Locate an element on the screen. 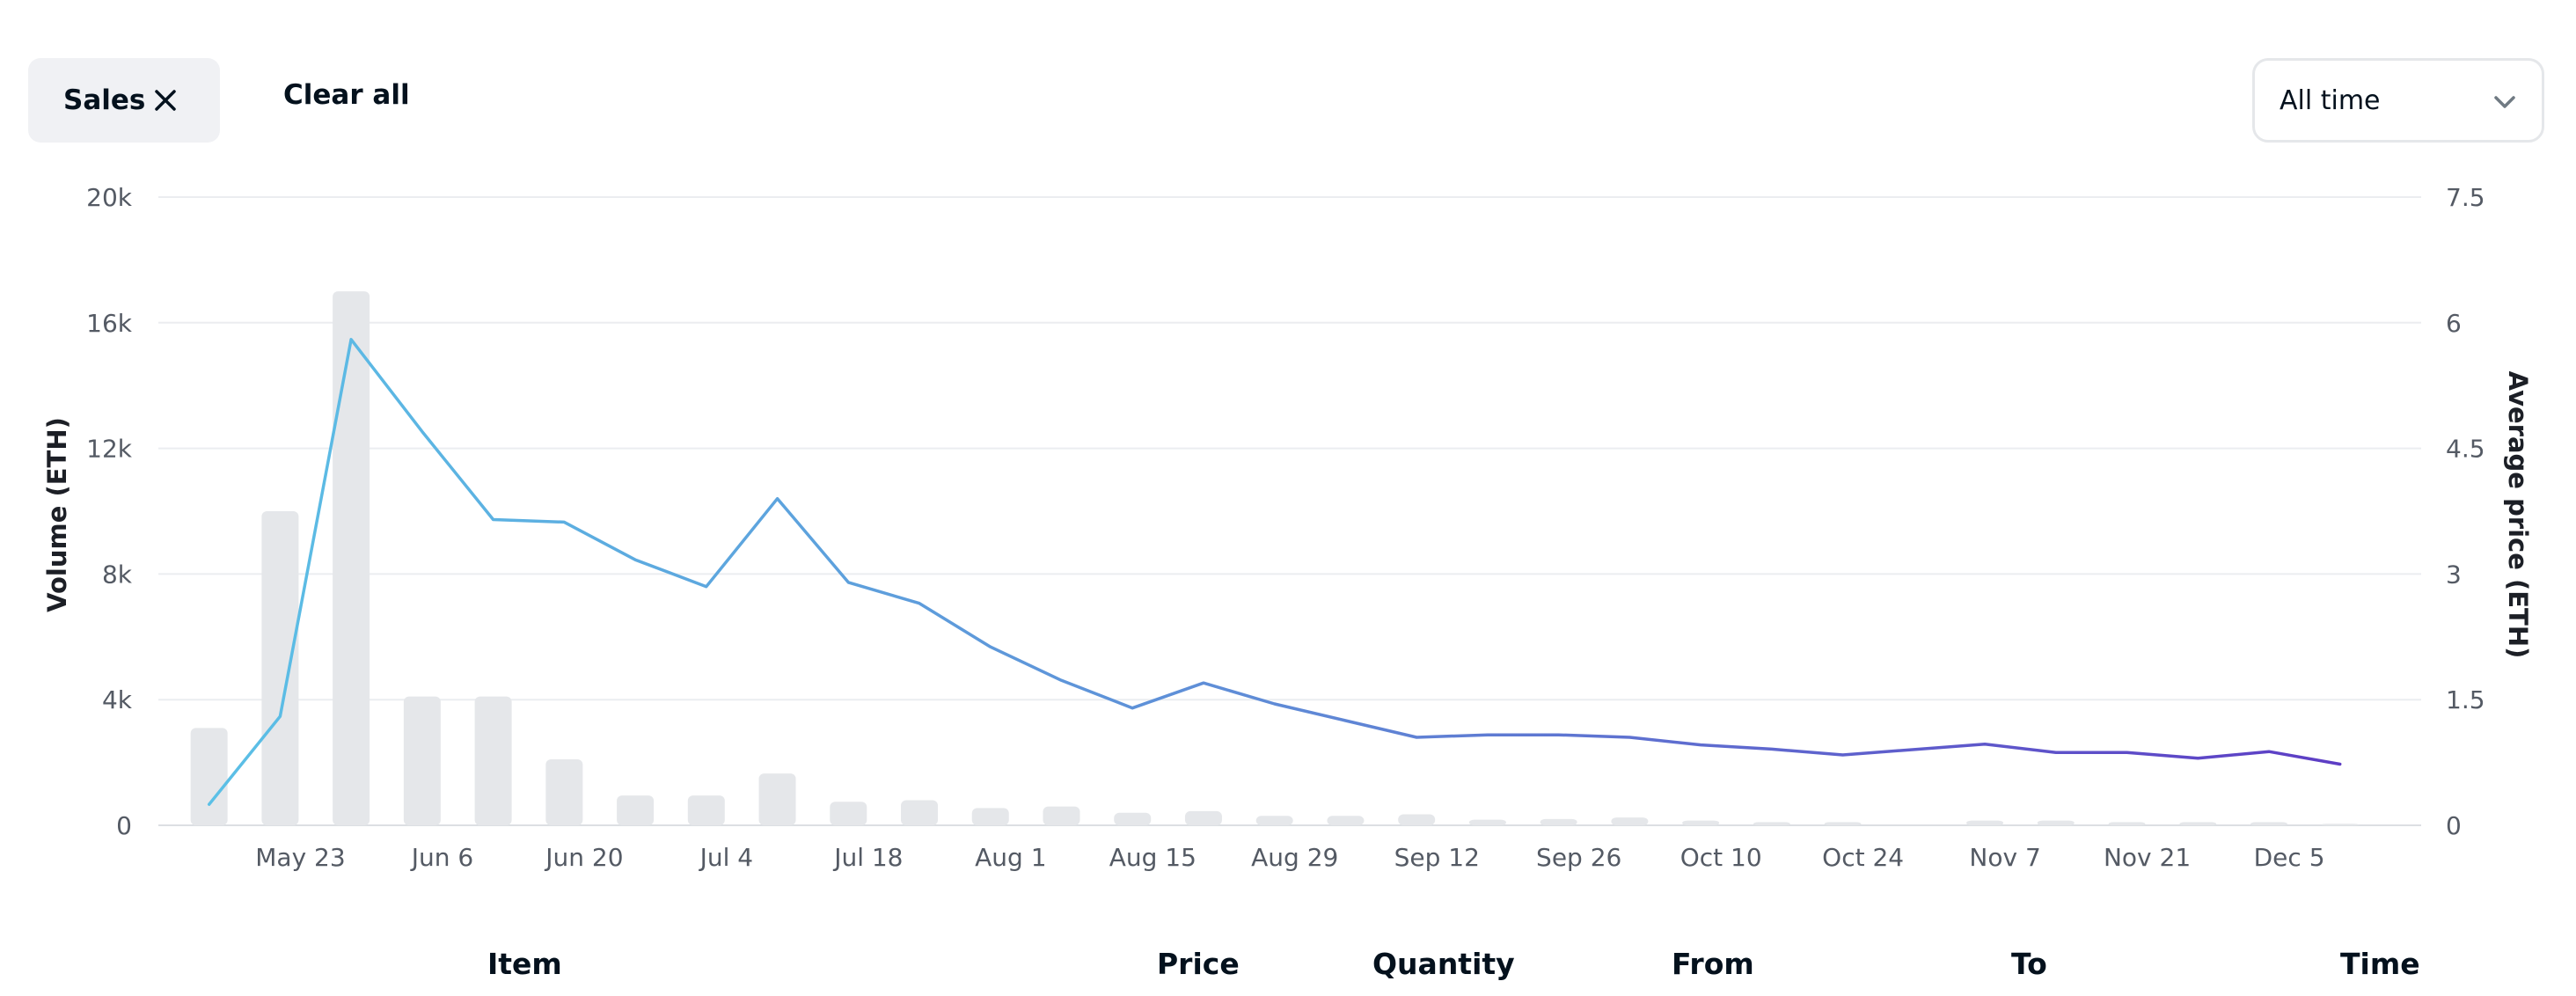 The height and width of the screenshot is (996, 2576). x-tick-label: Oct 24 is located at coordinates (1863, 857).